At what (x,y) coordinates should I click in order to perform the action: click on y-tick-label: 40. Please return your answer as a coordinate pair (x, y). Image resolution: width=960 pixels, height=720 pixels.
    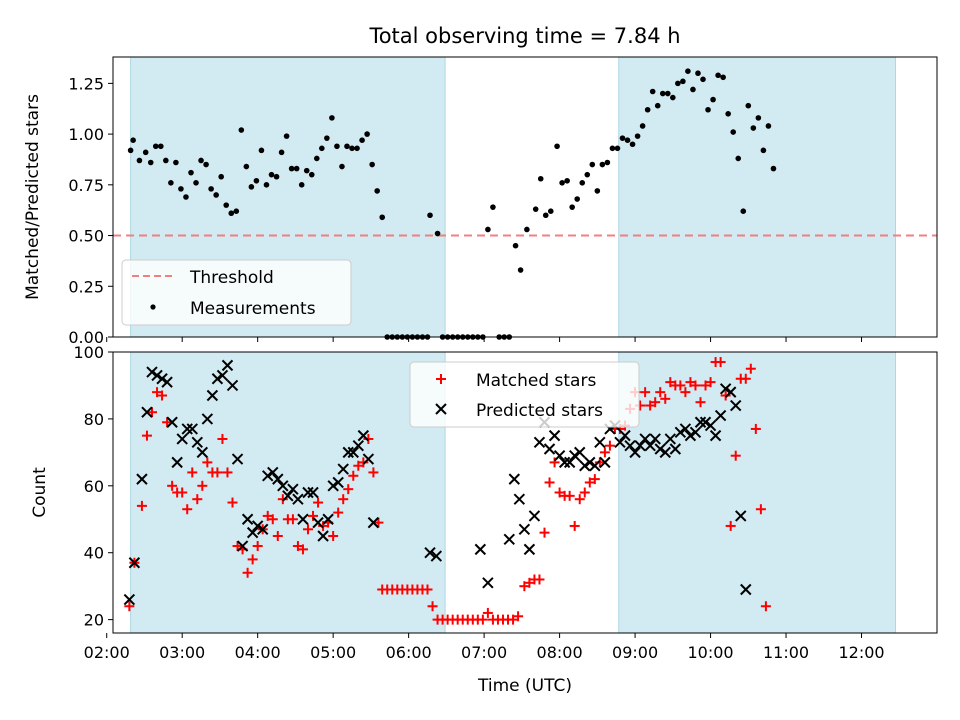
    Looking at the image, I should click on (94, 553).